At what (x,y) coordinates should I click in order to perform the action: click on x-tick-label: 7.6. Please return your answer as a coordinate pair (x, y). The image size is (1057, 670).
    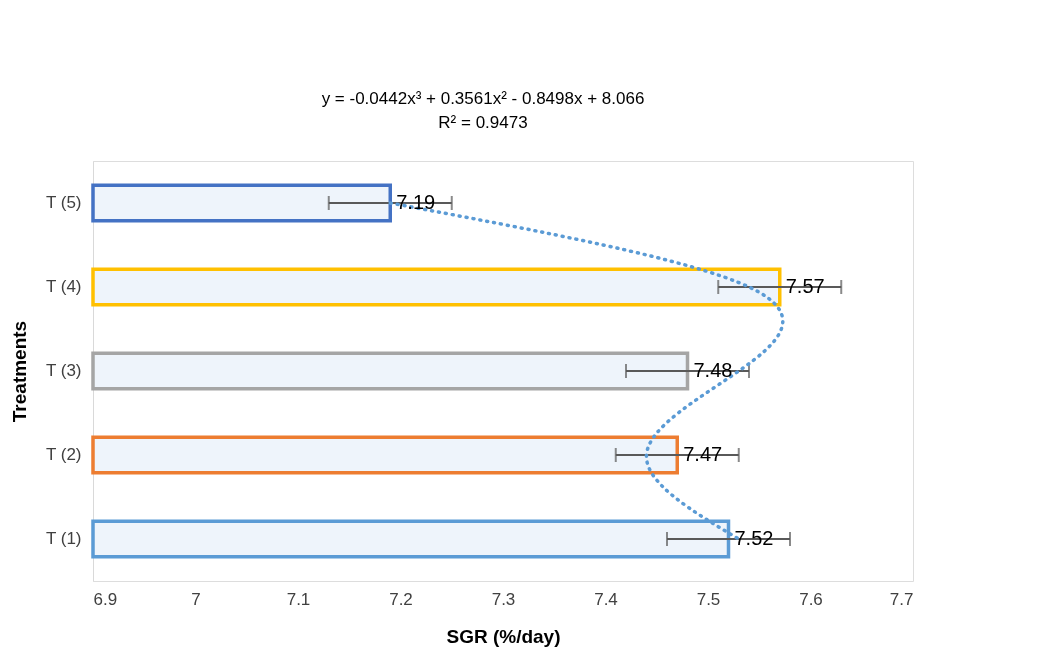
    Looking at the image, I should click on (811, 599).